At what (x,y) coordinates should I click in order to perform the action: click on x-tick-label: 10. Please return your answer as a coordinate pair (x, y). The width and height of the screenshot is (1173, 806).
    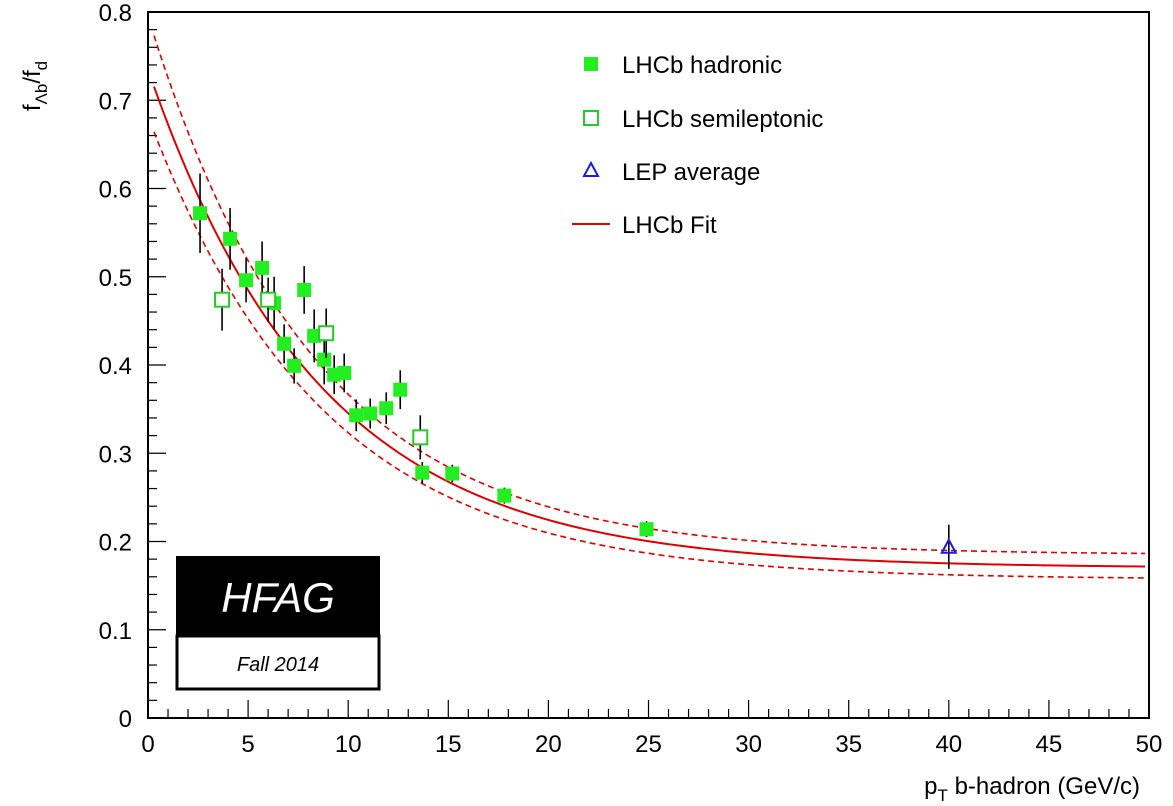
    Looking at the image, I should click on (348, 744).